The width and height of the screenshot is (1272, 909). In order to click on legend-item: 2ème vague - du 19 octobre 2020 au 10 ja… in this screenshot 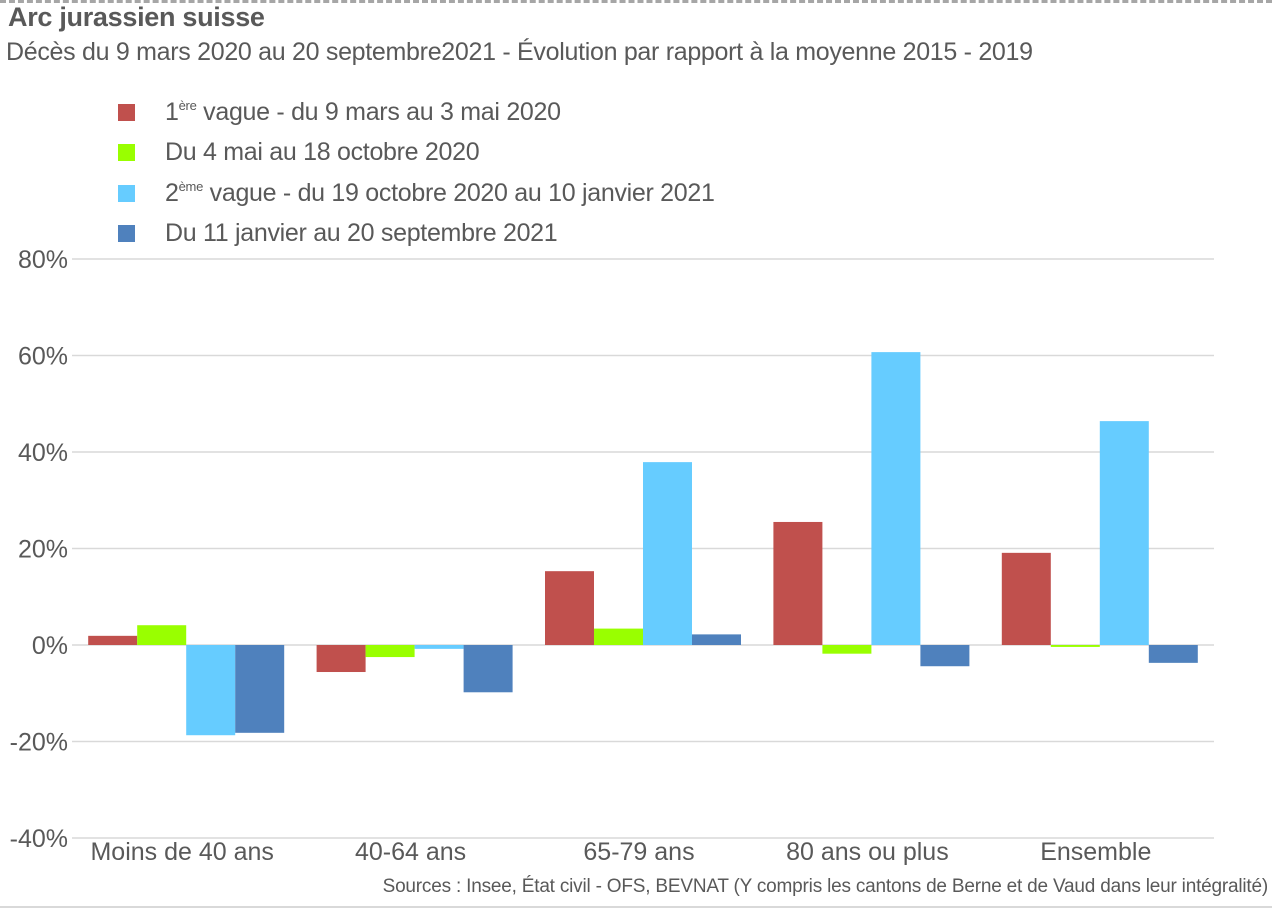, I will do `click(416, 193)`.